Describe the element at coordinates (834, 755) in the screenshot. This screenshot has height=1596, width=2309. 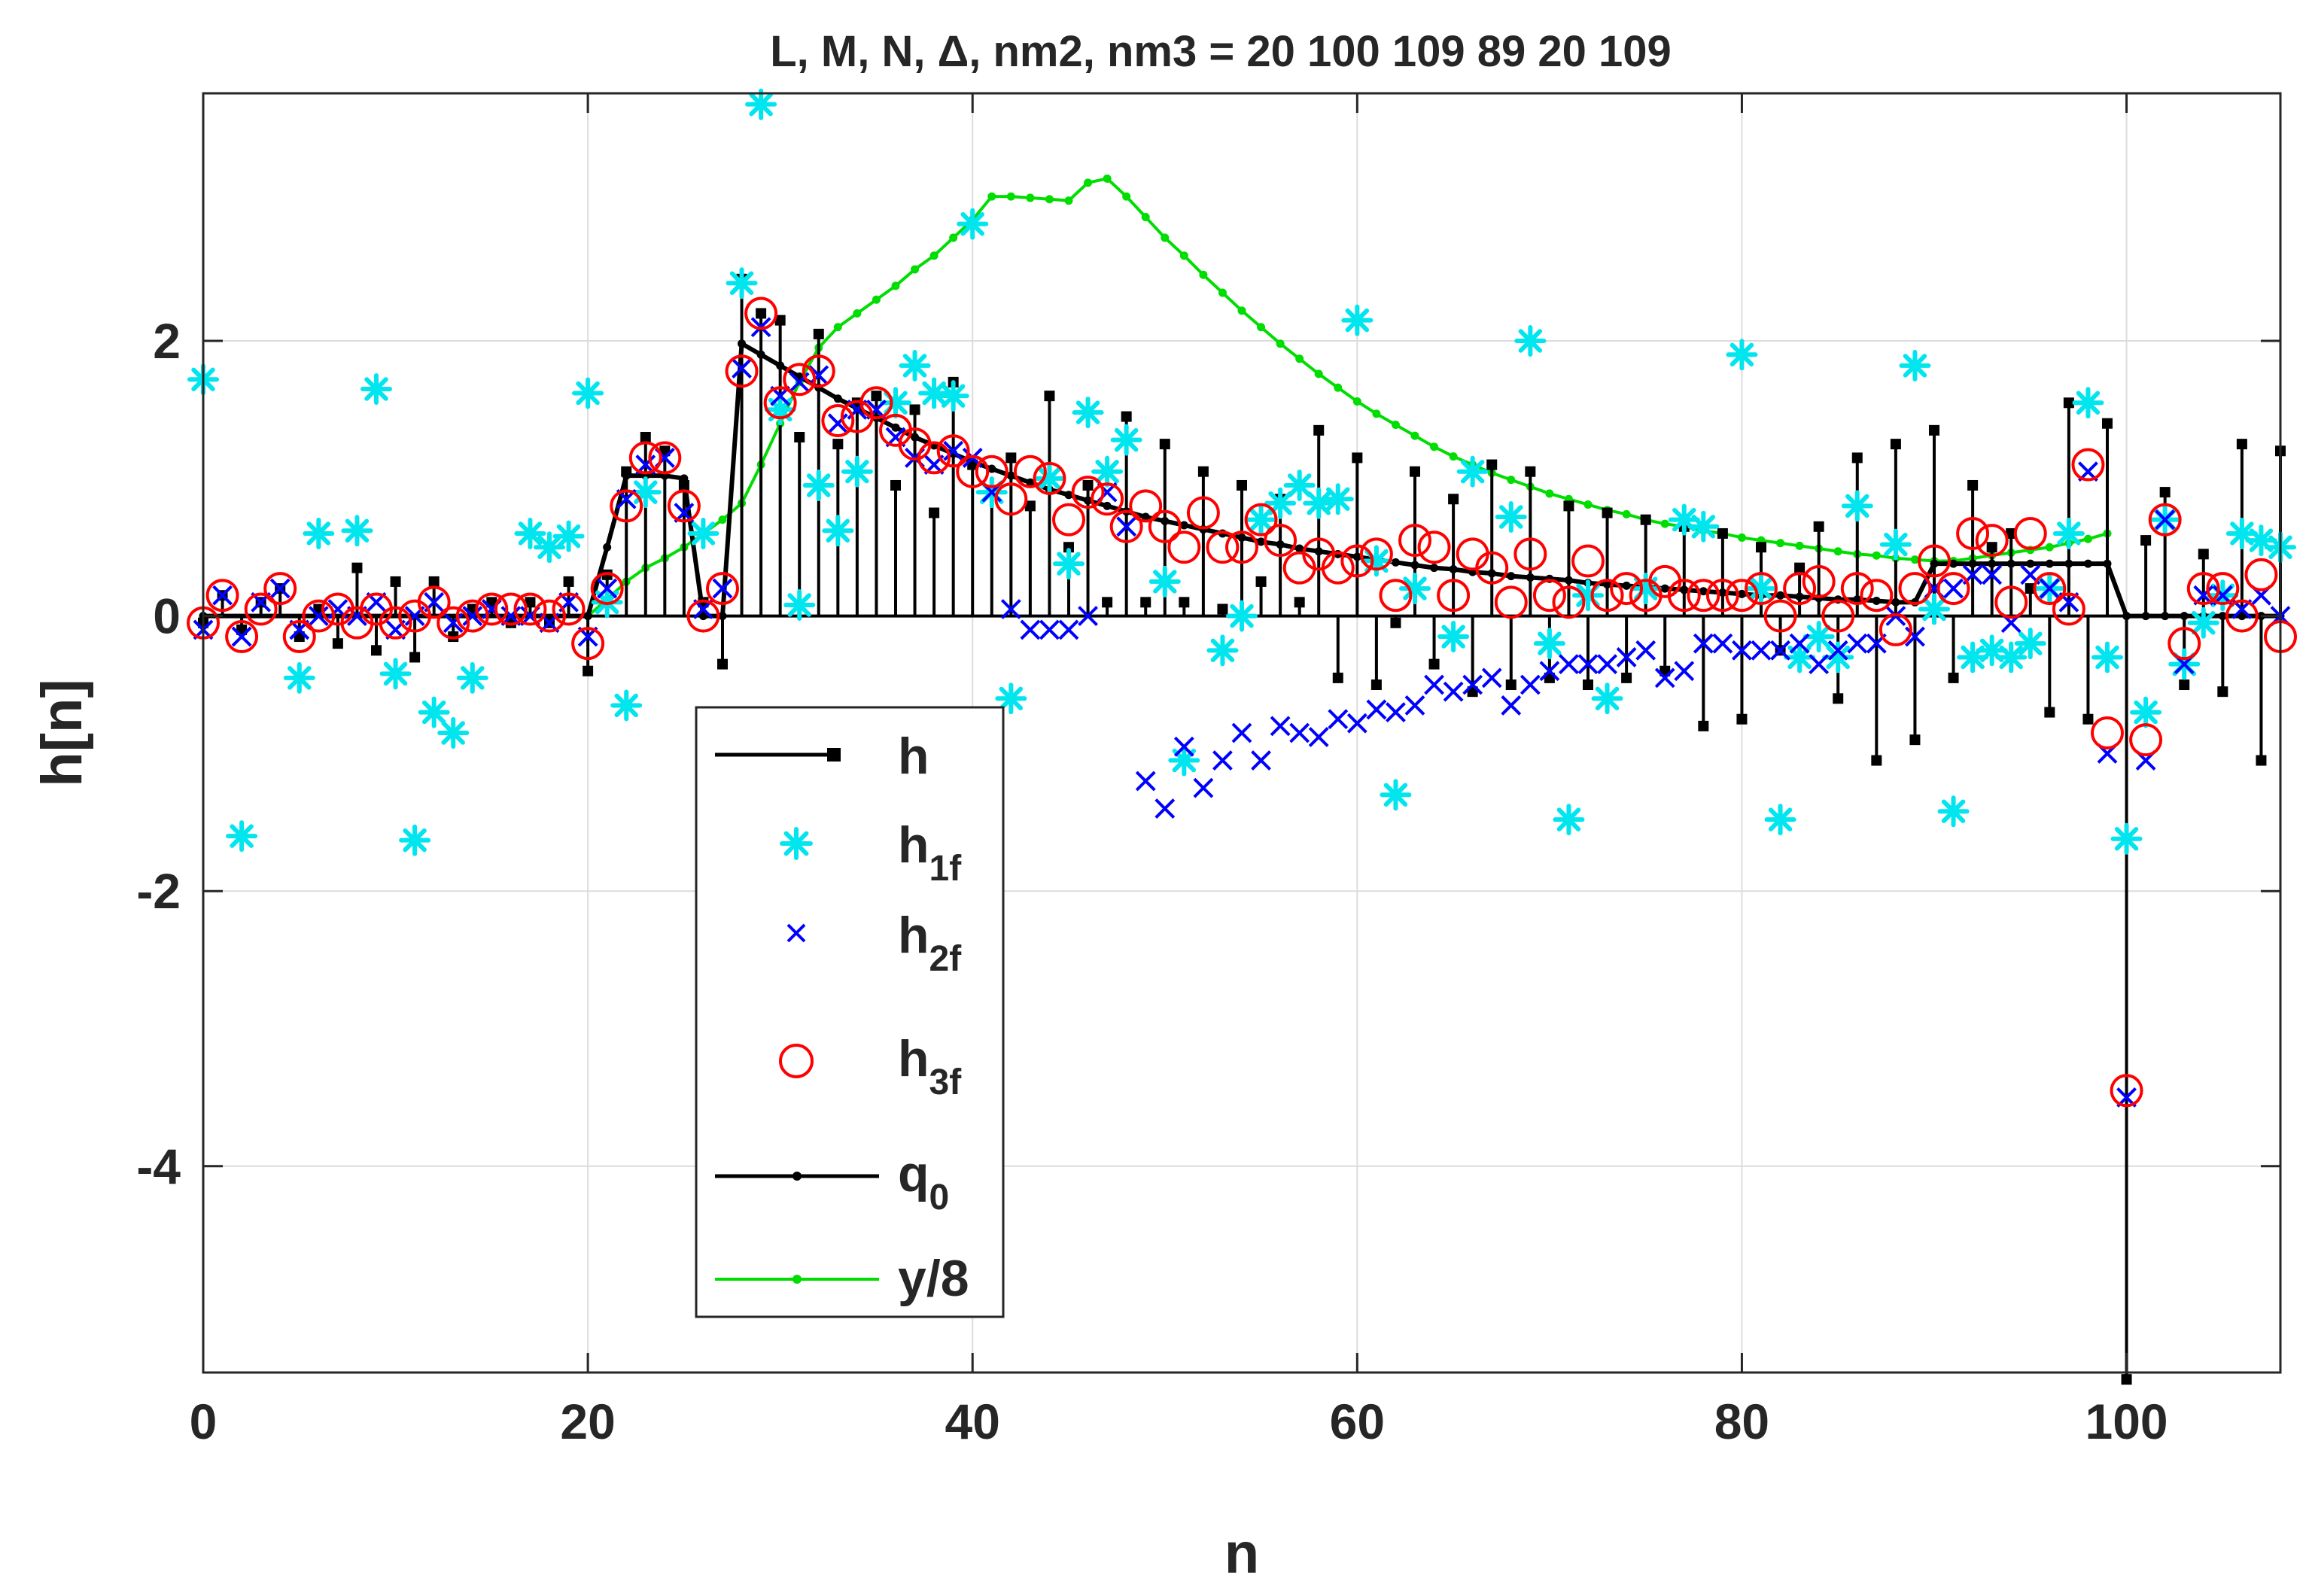
I see `legend-marker-h` at that location.